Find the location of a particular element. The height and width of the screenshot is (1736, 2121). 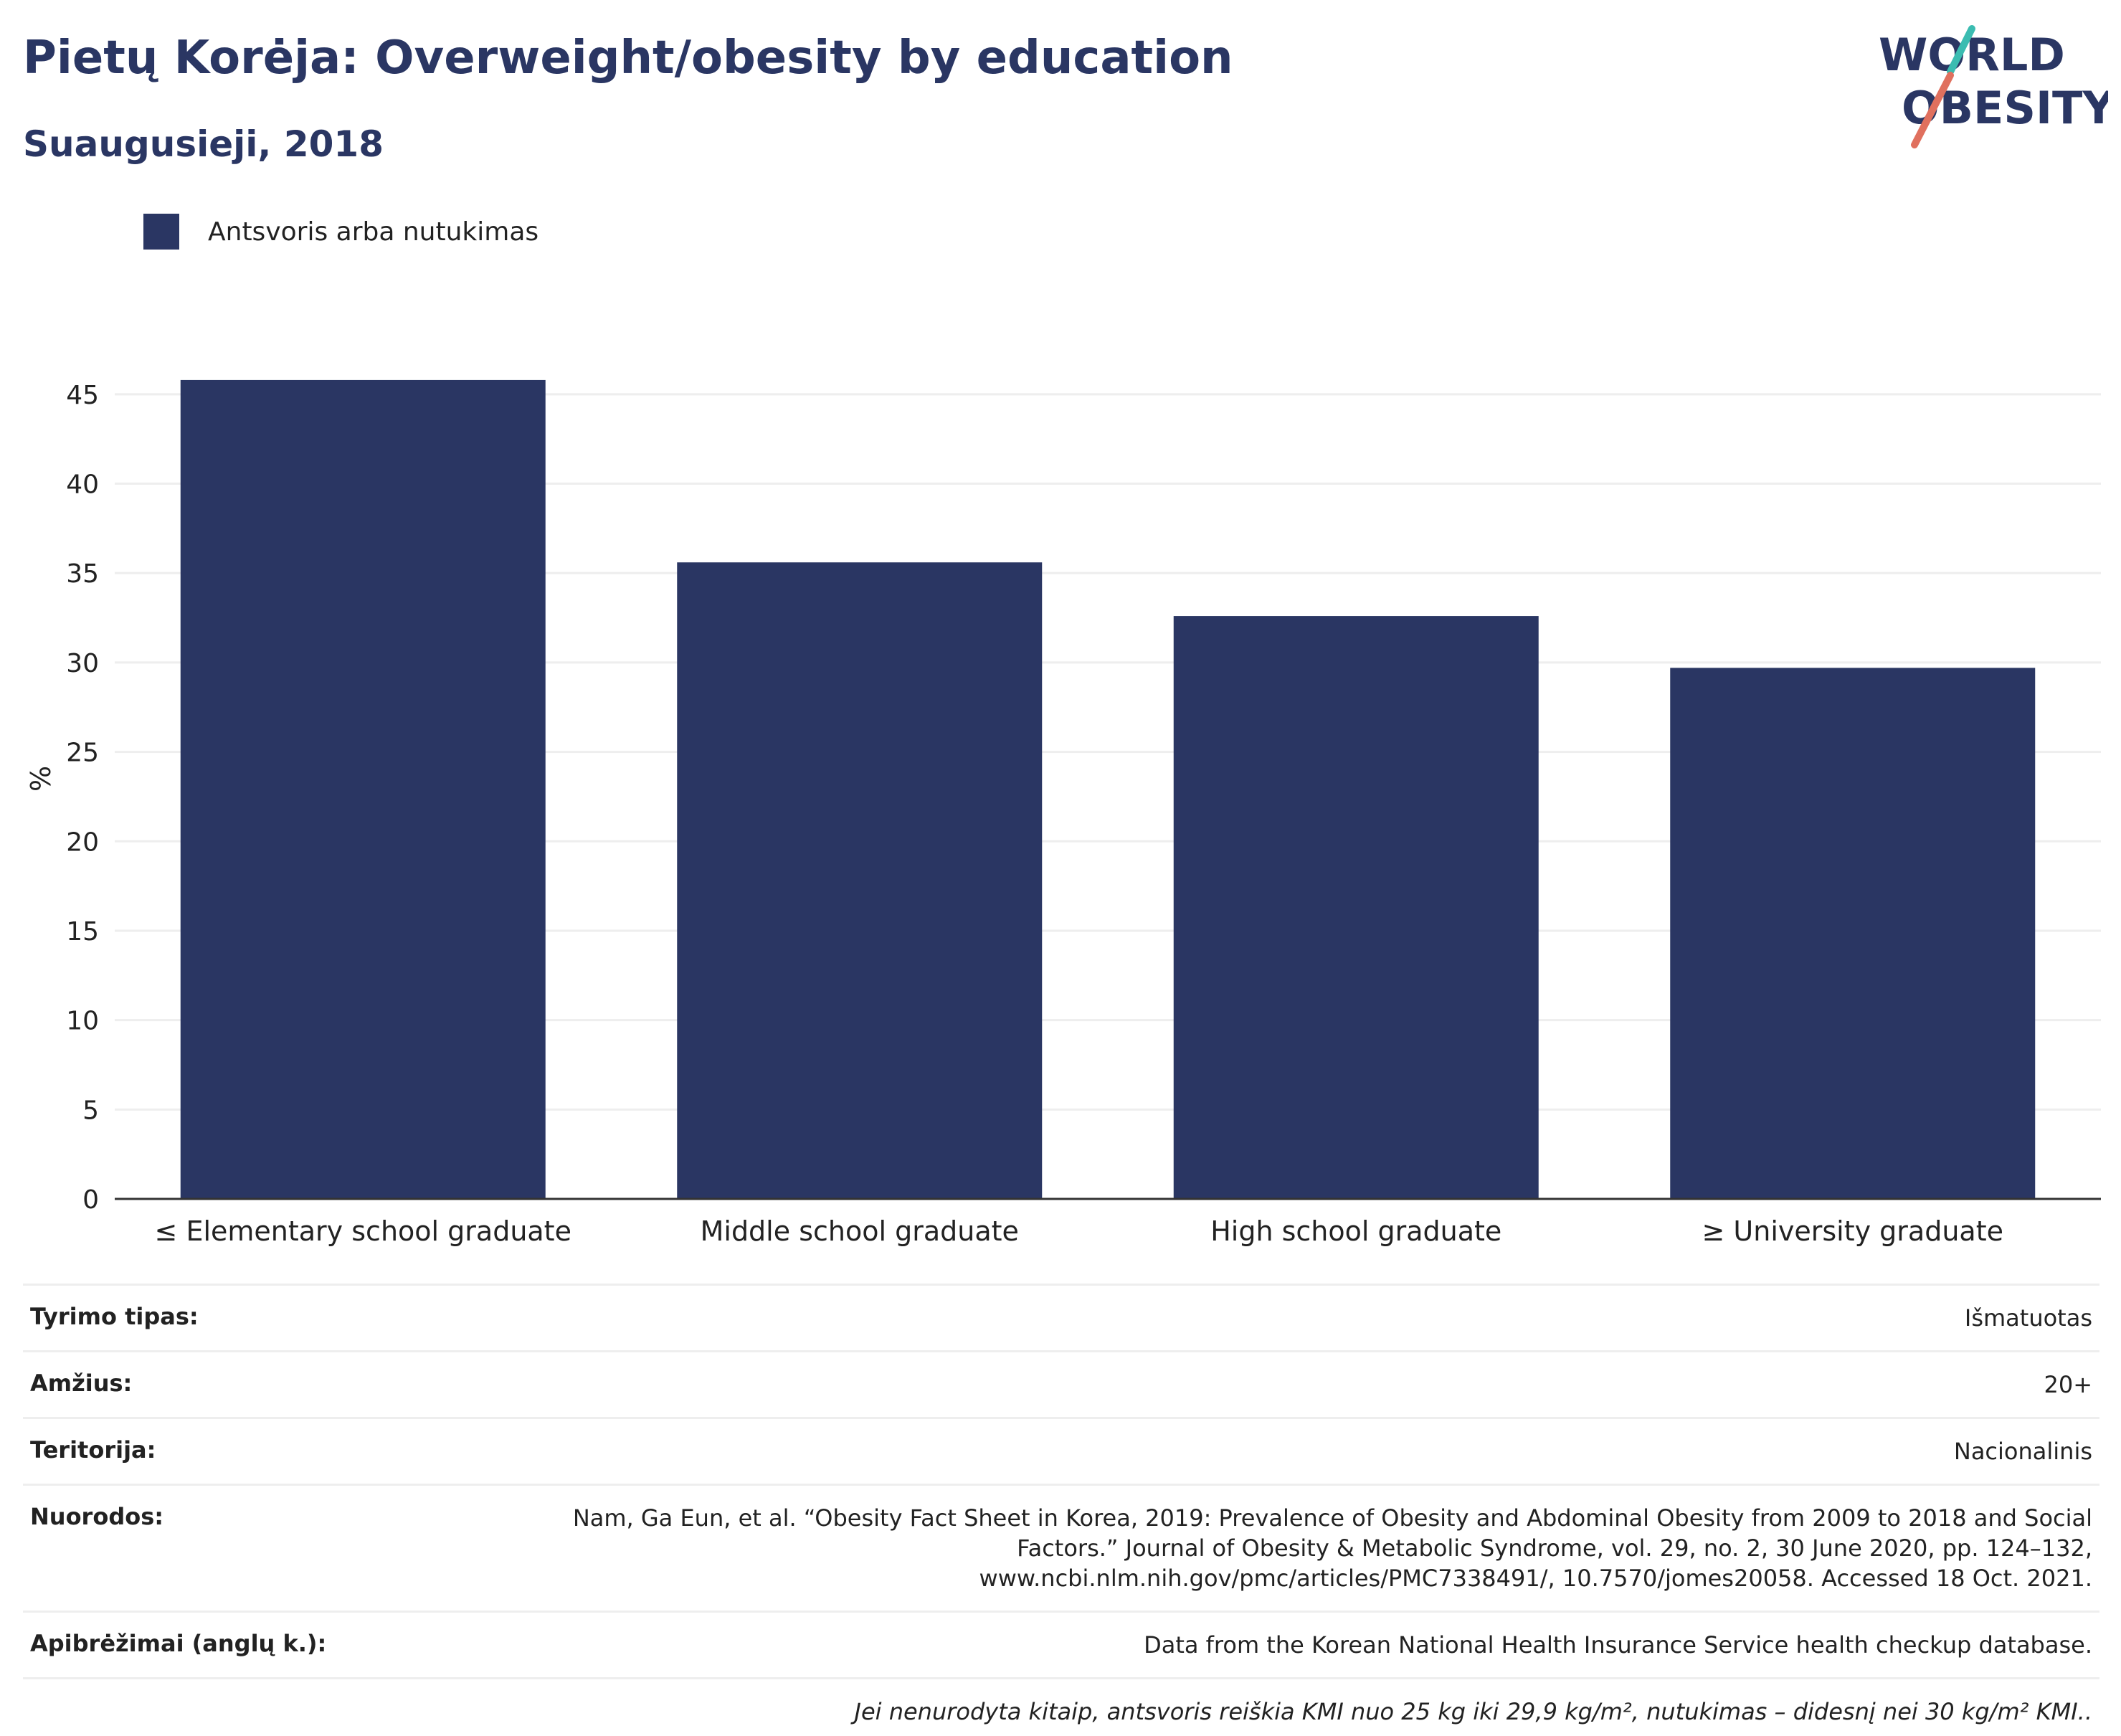

y-tick-label: 25 is located at coordinates (82, 753).